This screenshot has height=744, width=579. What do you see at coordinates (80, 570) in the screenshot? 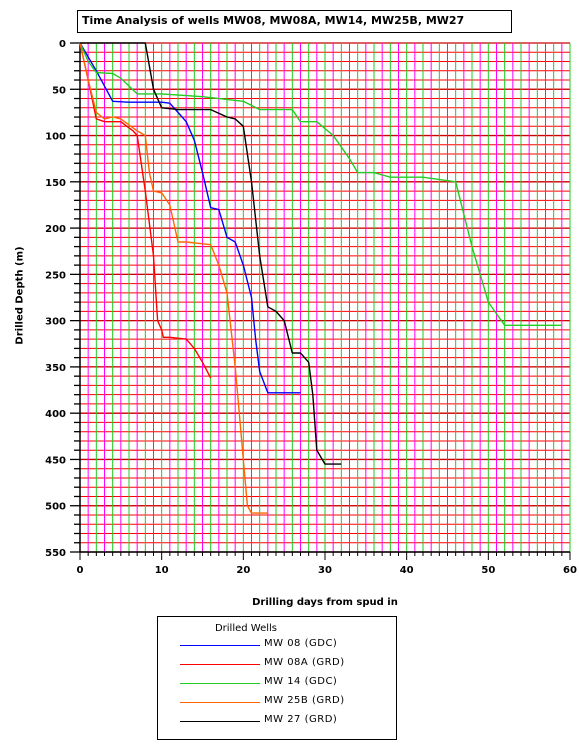
I see `x-tick-label: 0` at bounding box center [80, 570].